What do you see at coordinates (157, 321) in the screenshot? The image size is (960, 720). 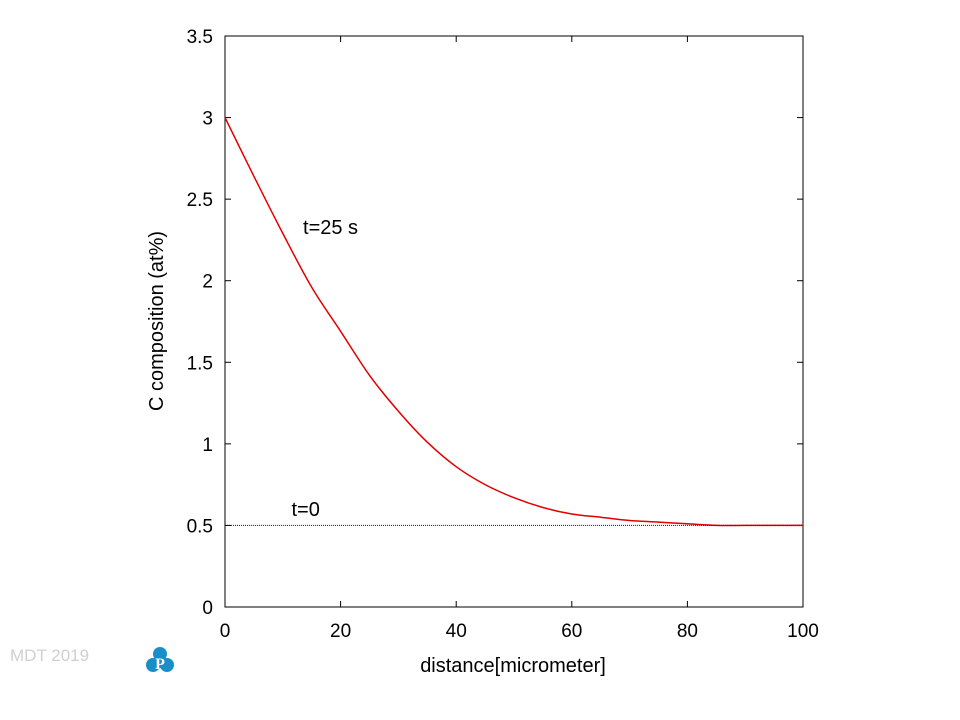 I see `y-axis-label: C composition (at%)` at bounding box center [157, 321].